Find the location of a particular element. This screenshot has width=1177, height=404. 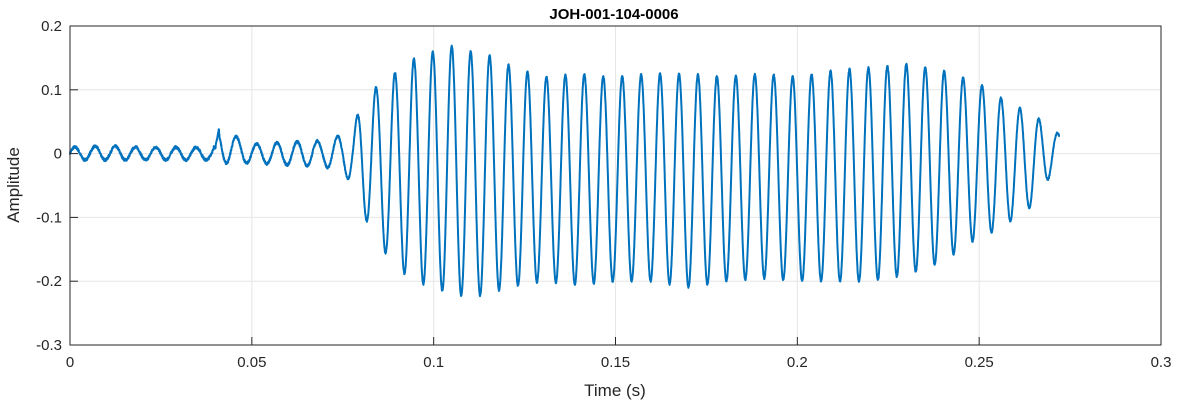

y-tick-label: -0.1 is located at coordinates (49, 217).